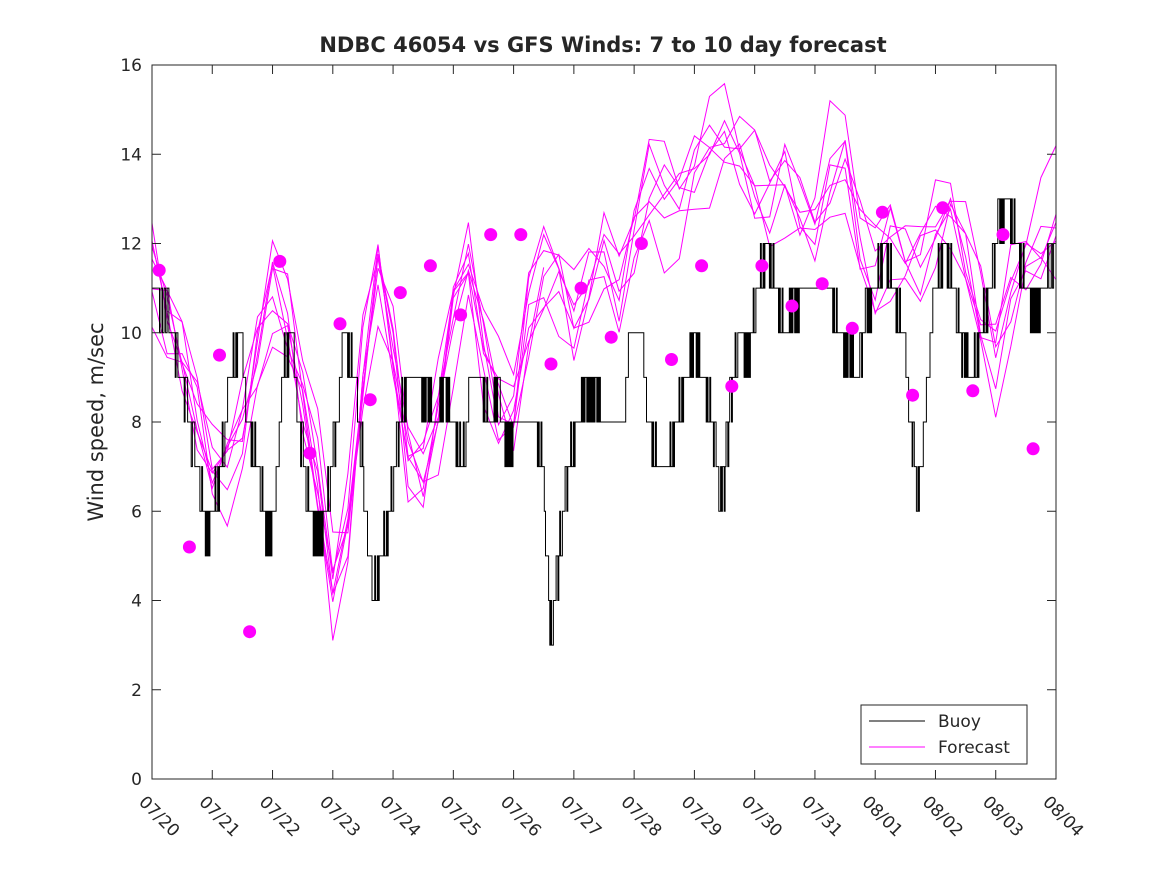  Describe the element at coordinates (96, 421) in the screenshot. I see `y-axis-label: Wind speed, m/sec` at that location.